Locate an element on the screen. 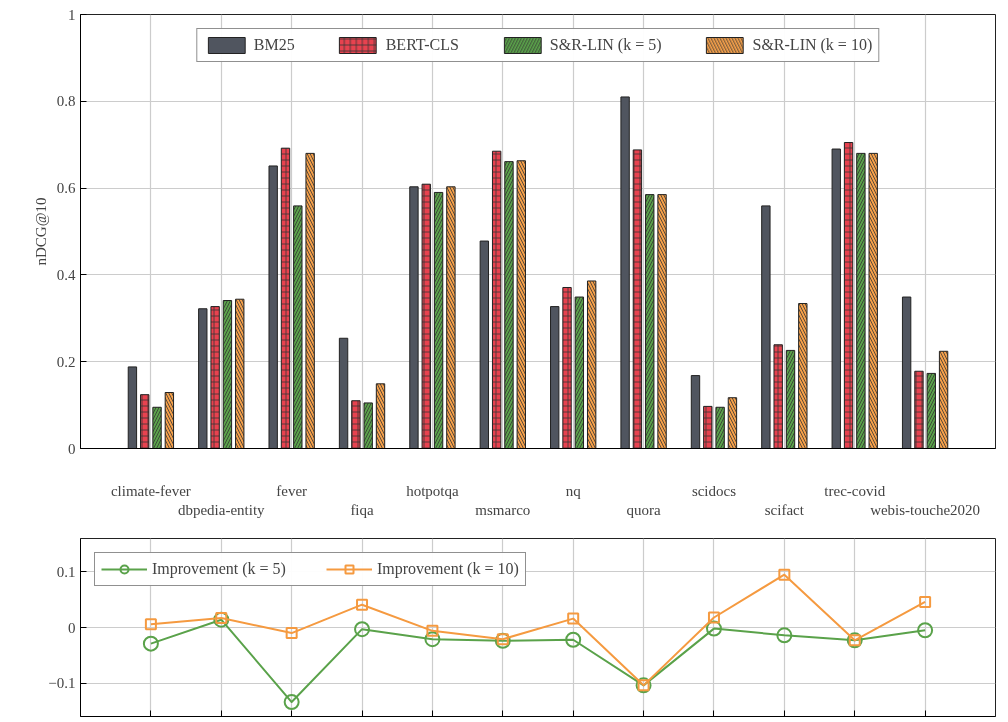 The height and width of the screenshot is (722, 1008). y-tick-label: 1 is located at coordinates (72, 14).